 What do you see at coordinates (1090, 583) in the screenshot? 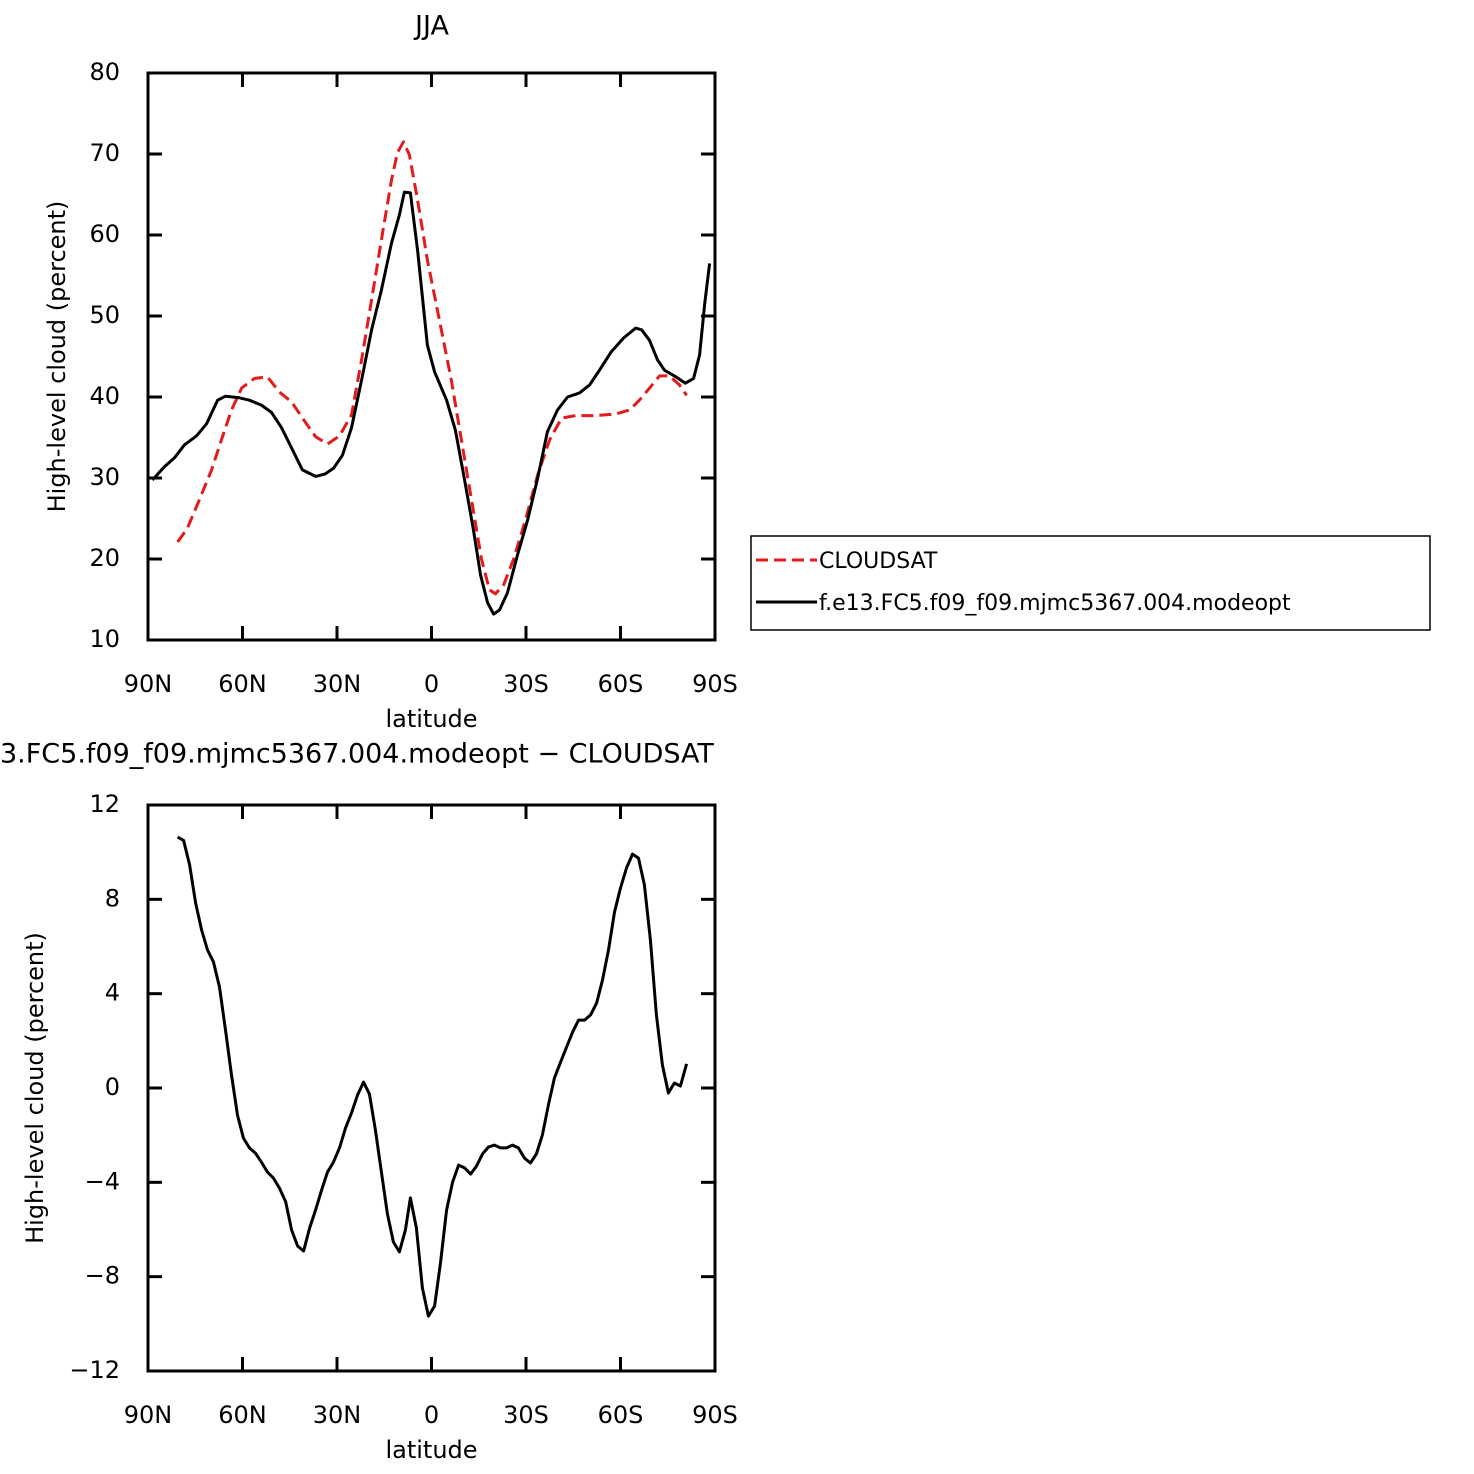
I see `legend-box` at bounding box center [1090, 583].